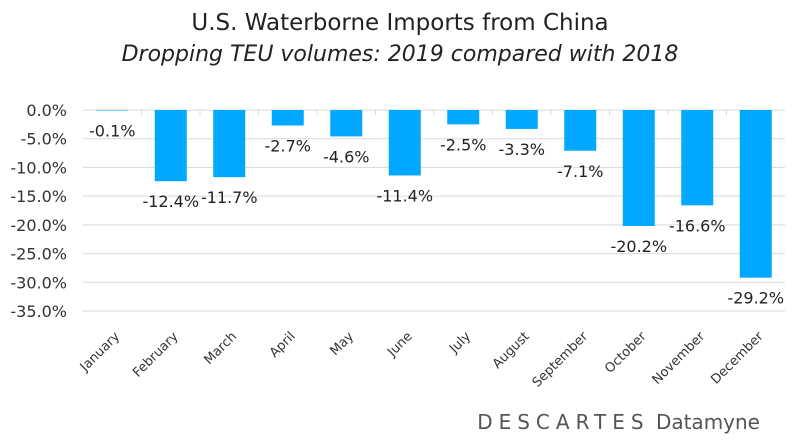  What do you see at coordinates (511, 350) in the screenshot?
I see `x-tick-label: August` at bounding box center [511, 350].